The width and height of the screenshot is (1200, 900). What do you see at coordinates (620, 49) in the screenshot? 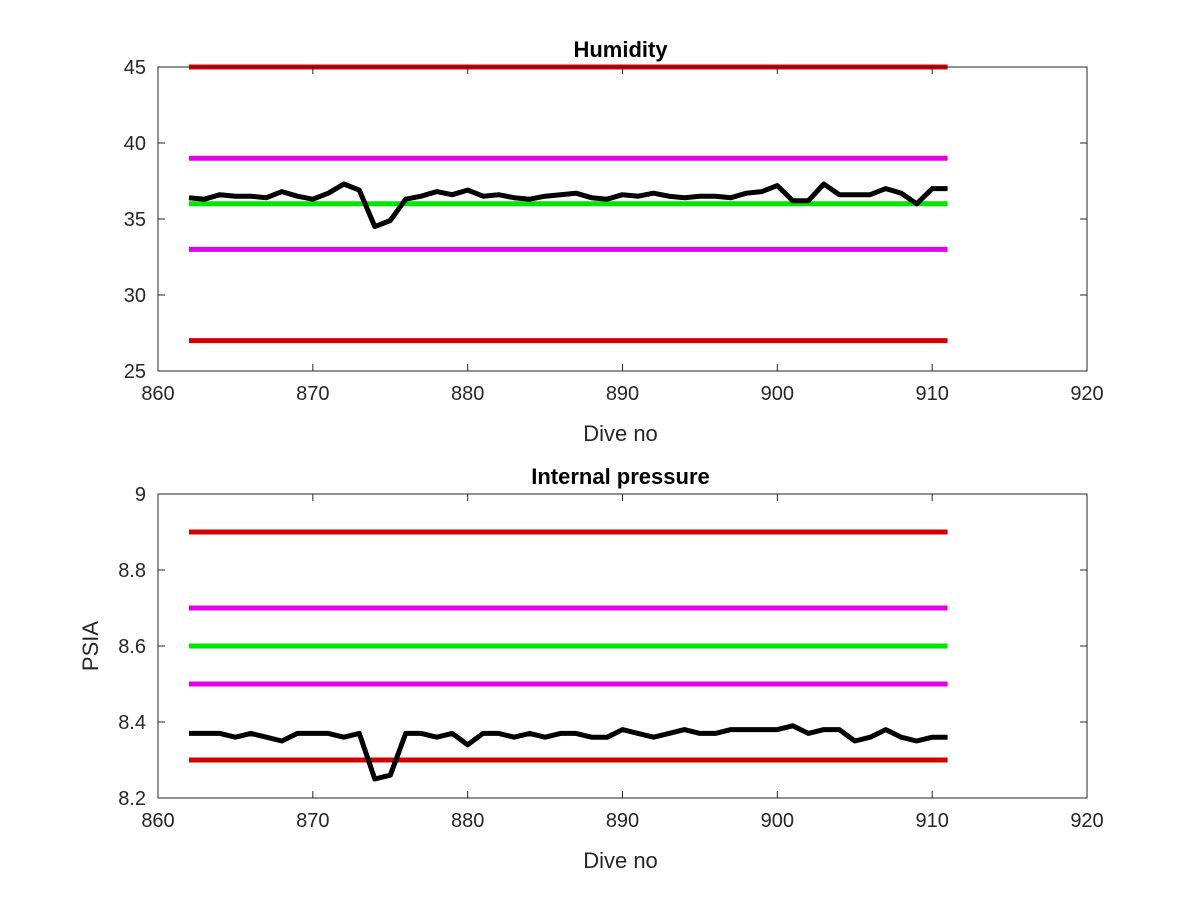
I see `chart-title: Humidity` at bounding box center [620, 49].